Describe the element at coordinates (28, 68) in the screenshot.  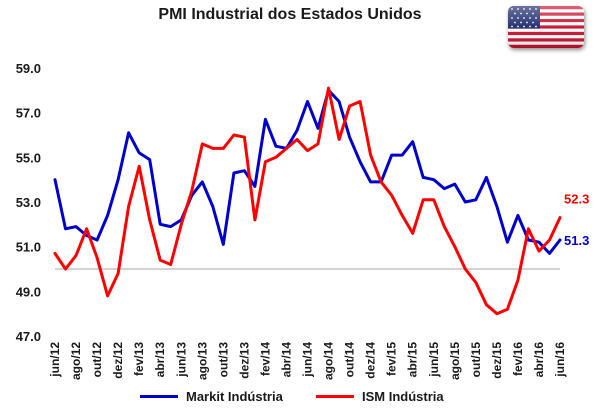
I see `y-tick-label: 59.0` at that location.